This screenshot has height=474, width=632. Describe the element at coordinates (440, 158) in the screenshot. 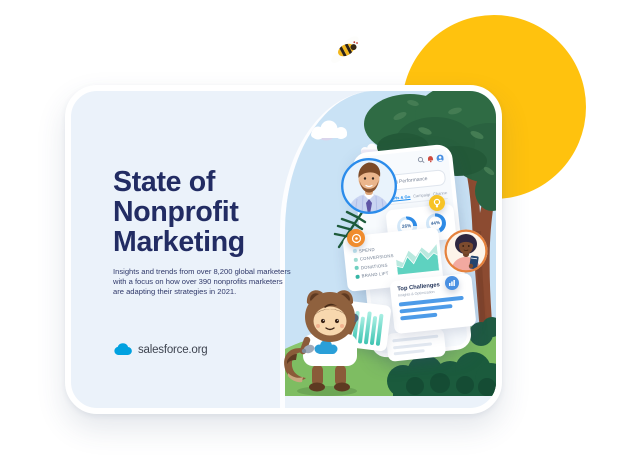

I see `avatar-icon` at that location.